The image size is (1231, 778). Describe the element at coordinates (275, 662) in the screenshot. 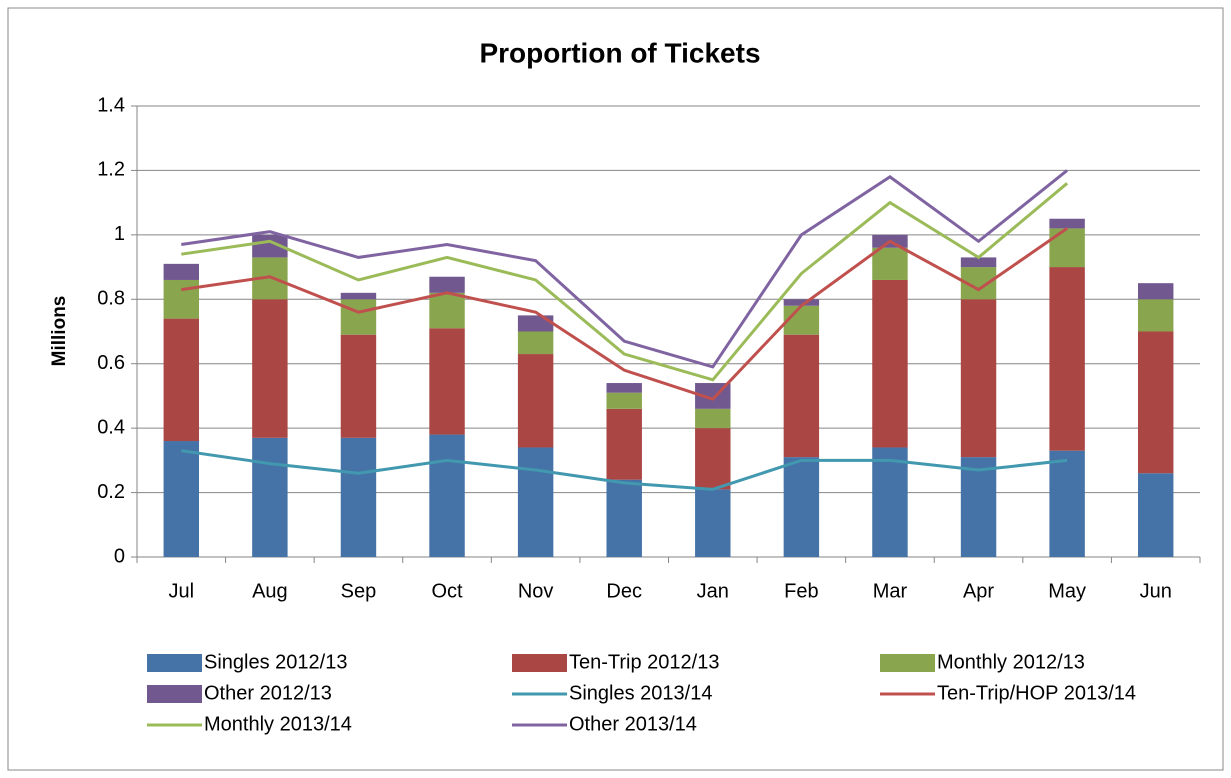

I see `legend-label: Singles 2012/13` at that location.